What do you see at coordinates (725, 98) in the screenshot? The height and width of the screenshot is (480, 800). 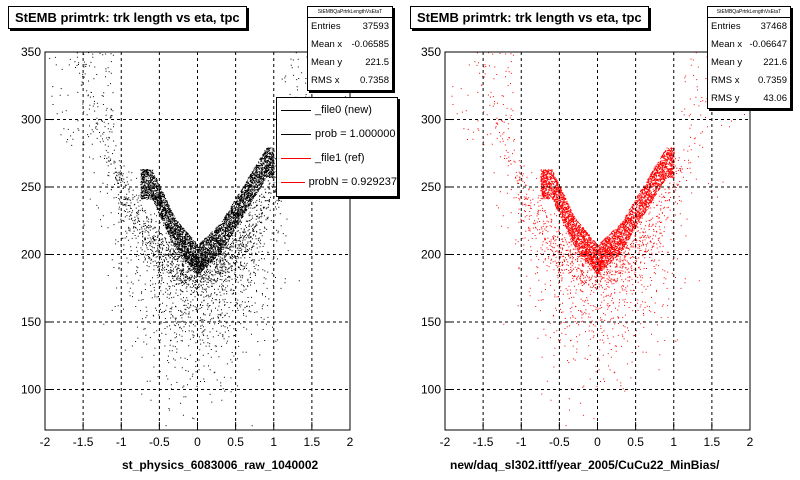 I see `stats-label: RMS y` at bounding box center [725, 98].